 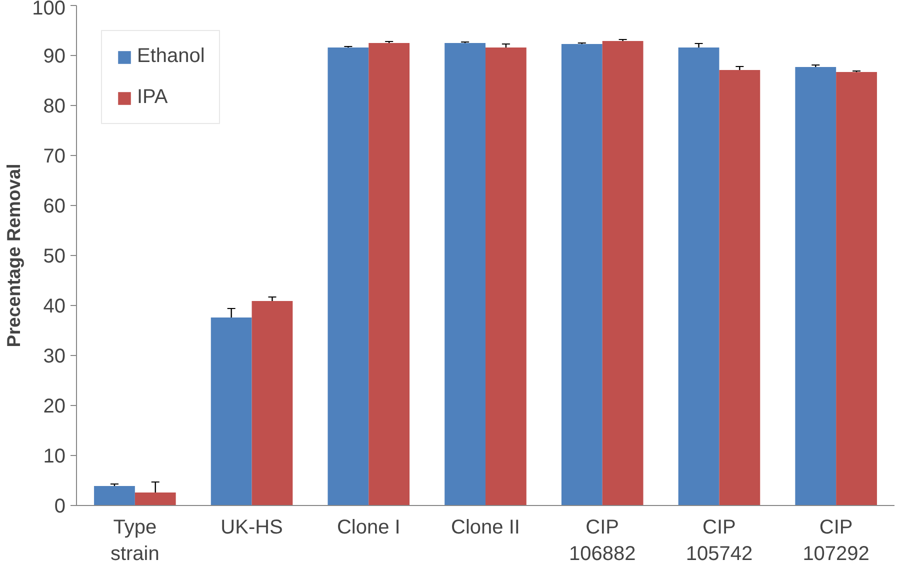 I want to click on y-tick-label: 80, so click(x=54, y=107).